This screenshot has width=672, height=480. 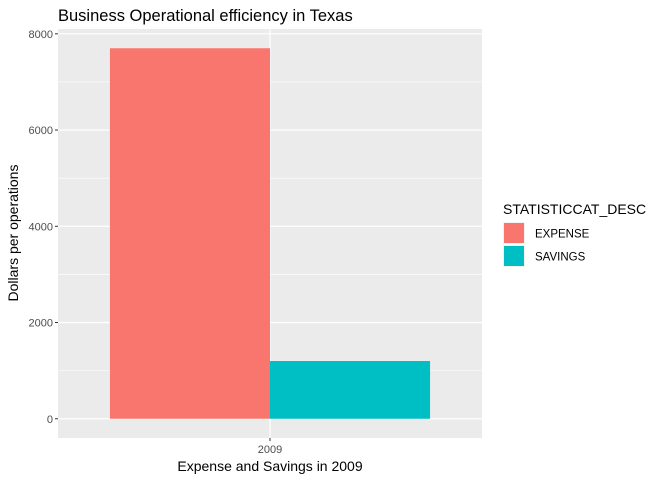 I want to click on y-tick-label: 2000, so click(x=41, y=324).